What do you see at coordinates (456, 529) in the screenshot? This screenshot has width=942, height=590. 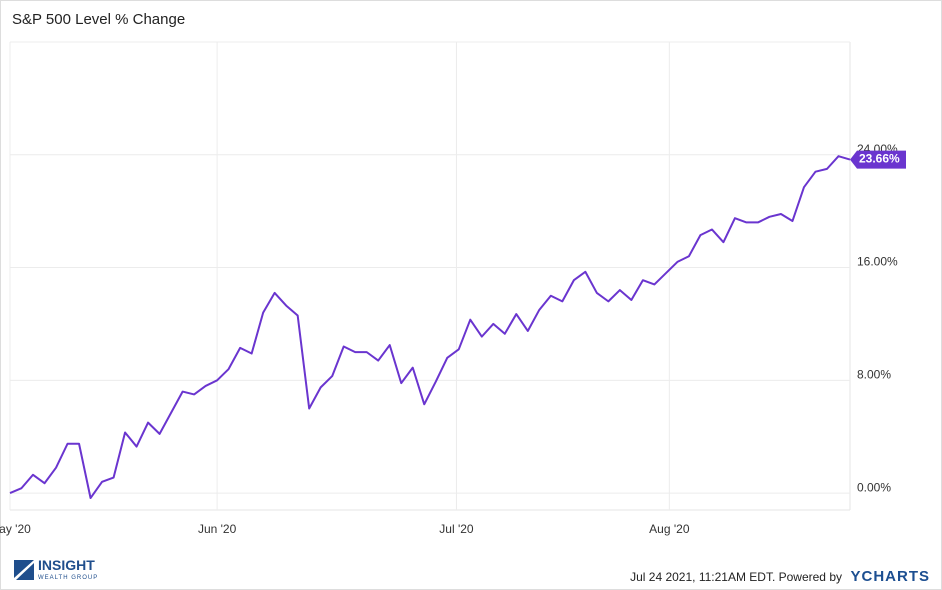 I see `x-tick-label: Jul '20` at bounding box center [456, 529].